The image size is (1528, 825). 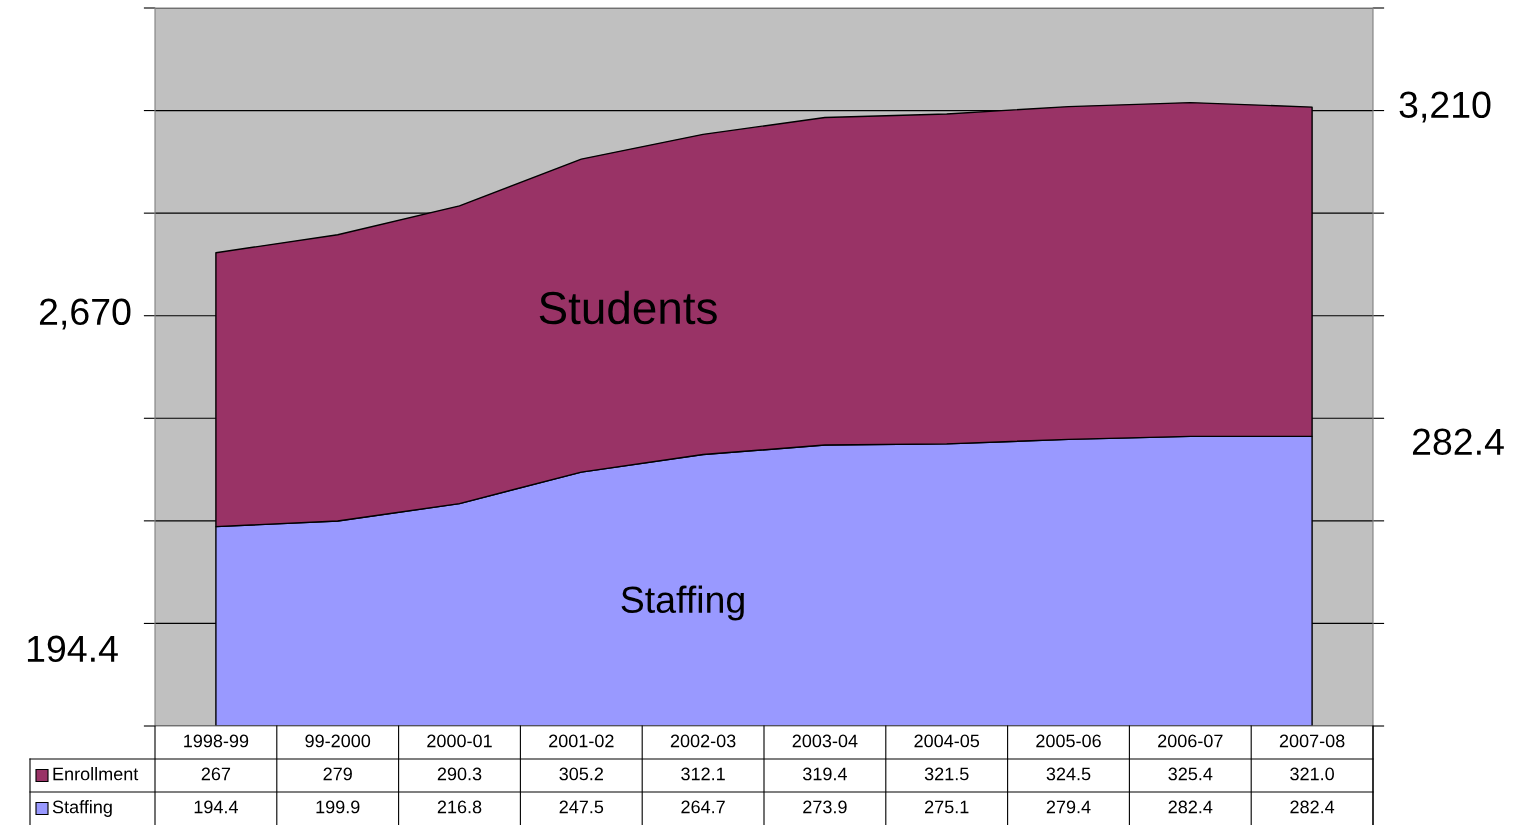 What do you see at coordinates (1190, 741) in the screenshot?
I see `x-tick-label: 2006-07` at bounding box center [1190, 741].